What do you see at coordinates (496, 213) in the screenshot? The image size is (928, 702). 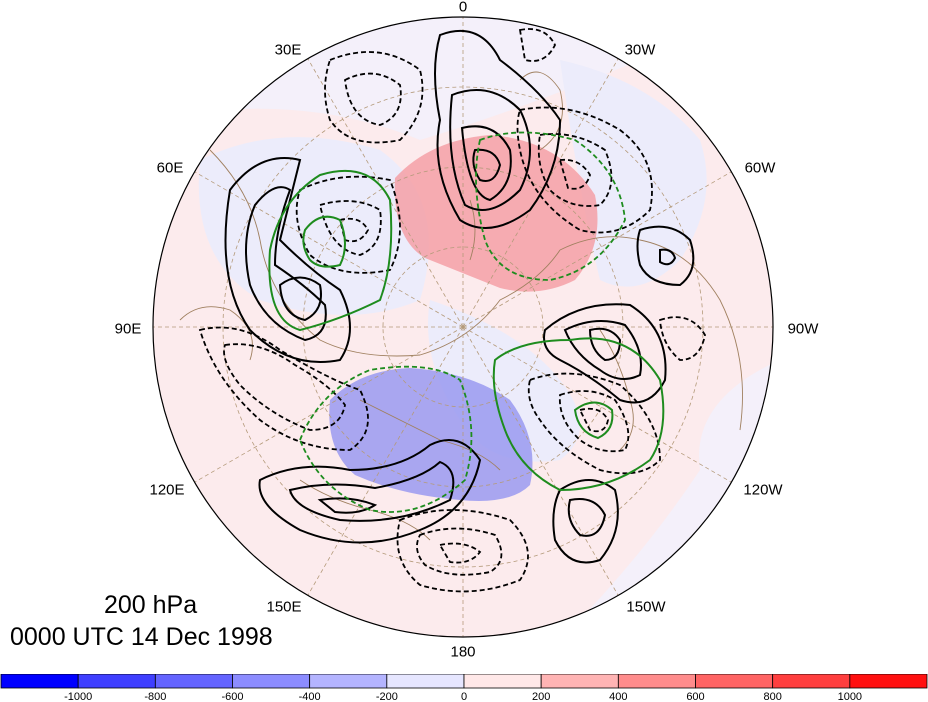 I see `positive-anomaly-shading` at bounding box center [496, 213].